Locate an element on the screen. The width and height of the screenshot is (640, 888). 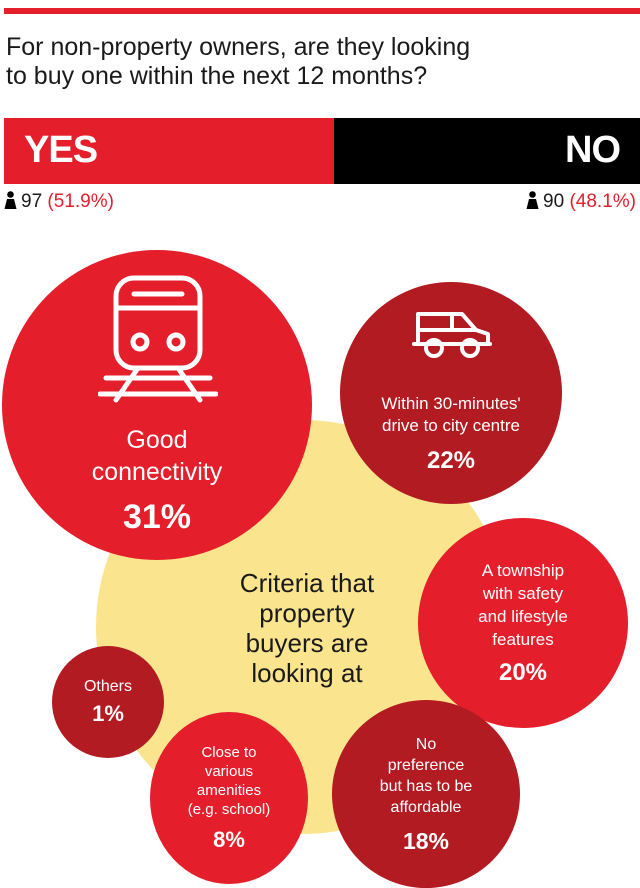
top-rule is located at coordinates (322, 11).